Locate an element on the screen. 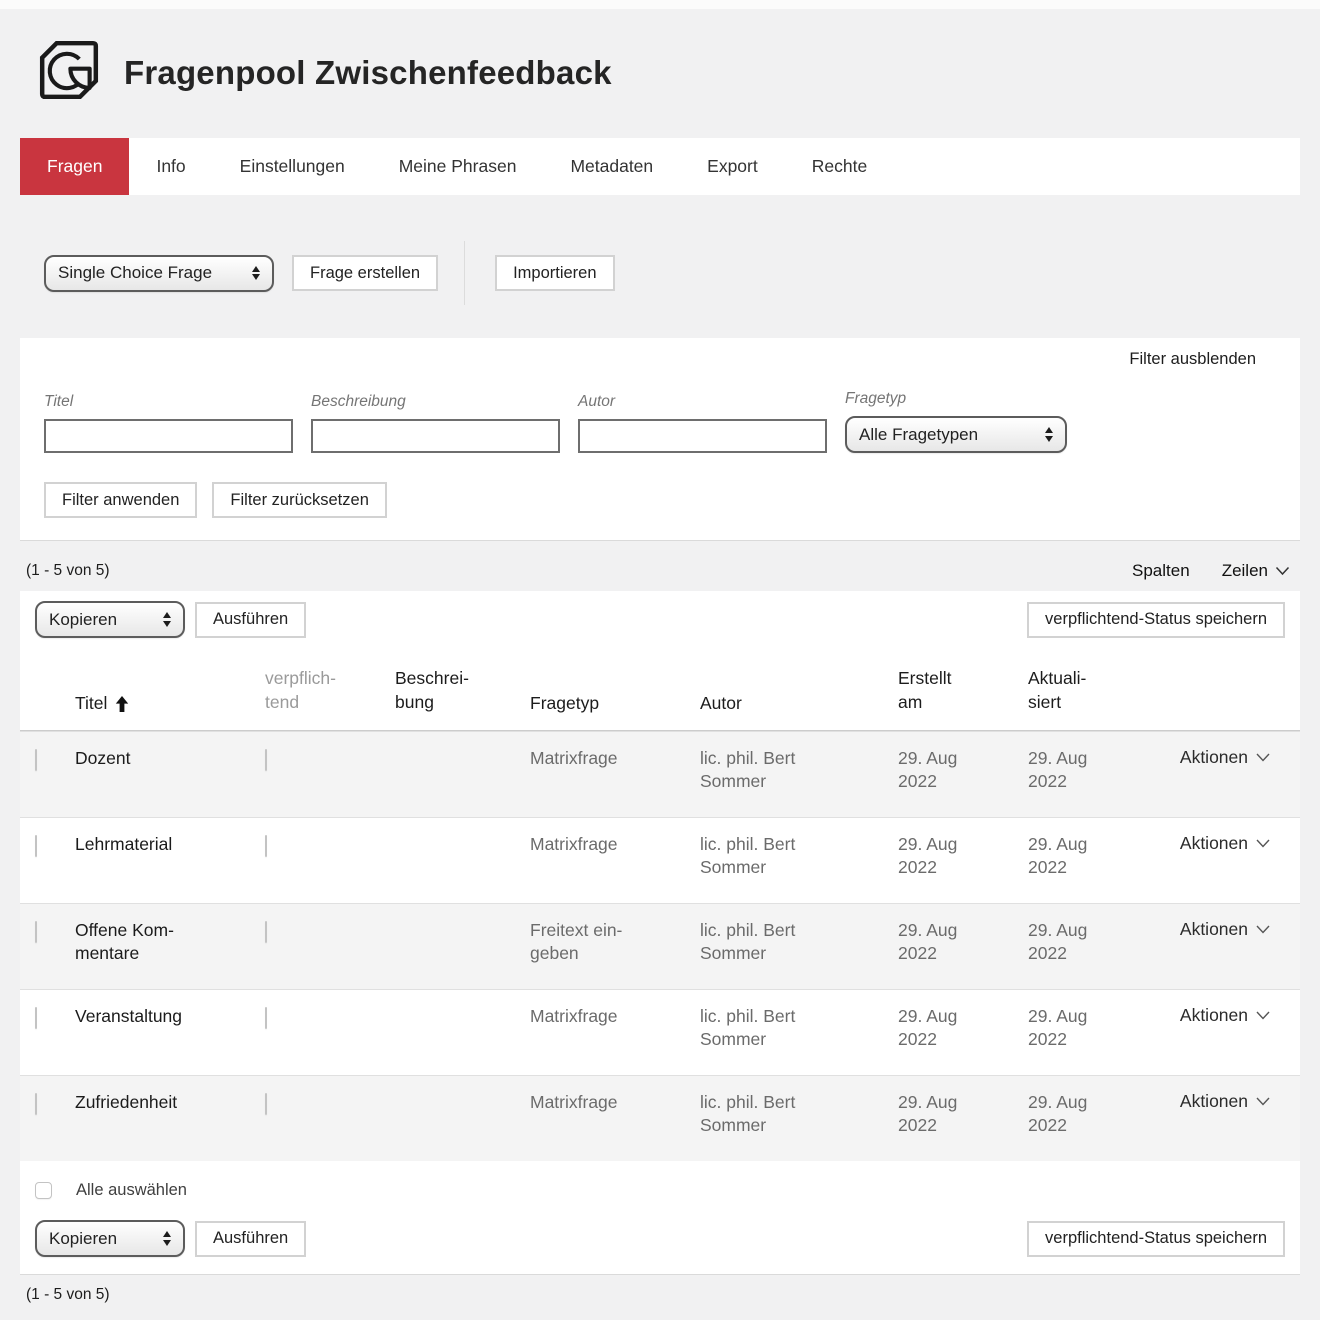 This screenshot has width=1320, height=1320. tab-metadaten: Metadaten is located at coordinates (612, 166).